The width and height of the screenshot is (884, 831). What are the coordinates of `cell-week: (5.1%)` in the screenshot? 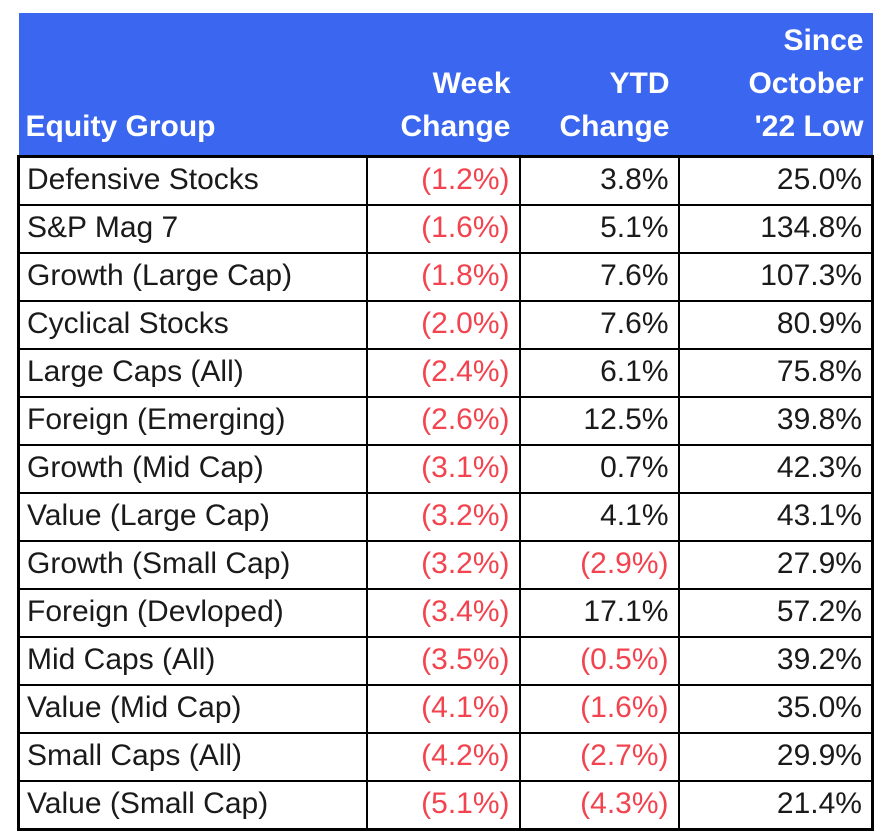 It's located at (443, 805).